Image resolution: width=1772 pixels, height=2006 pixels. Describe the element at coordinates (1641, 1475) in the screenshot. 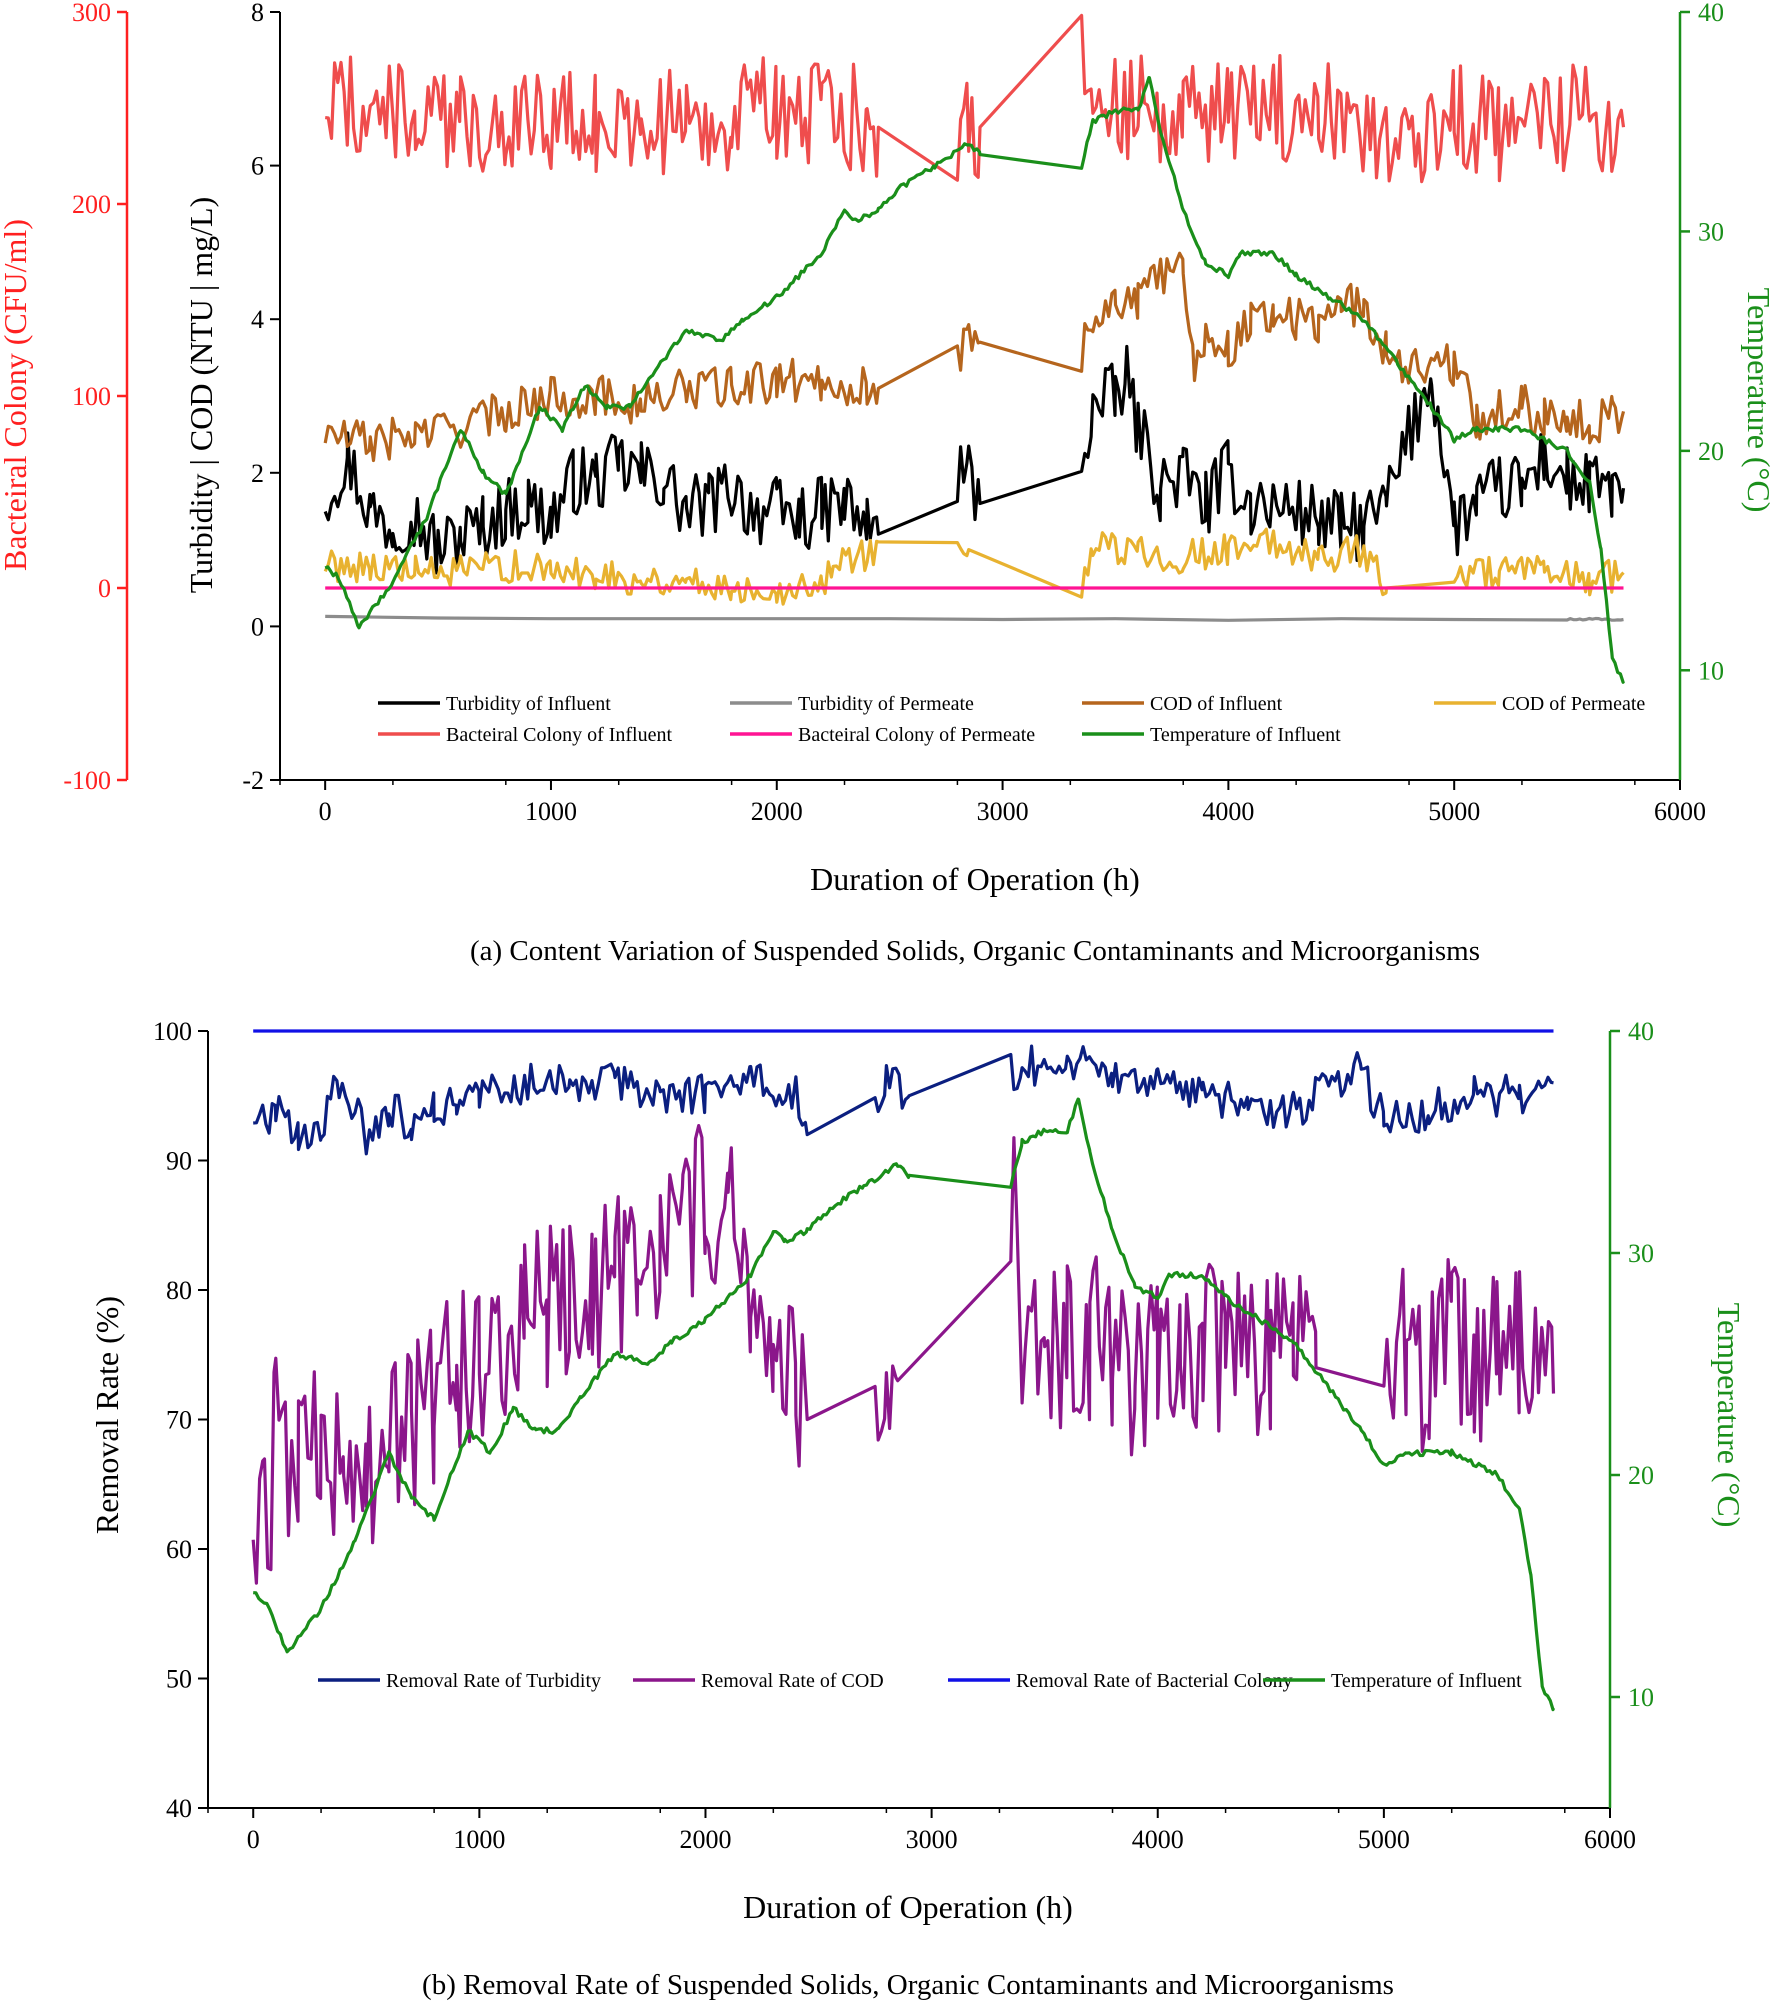

I see `b-right-tick-label: 20` at that location.